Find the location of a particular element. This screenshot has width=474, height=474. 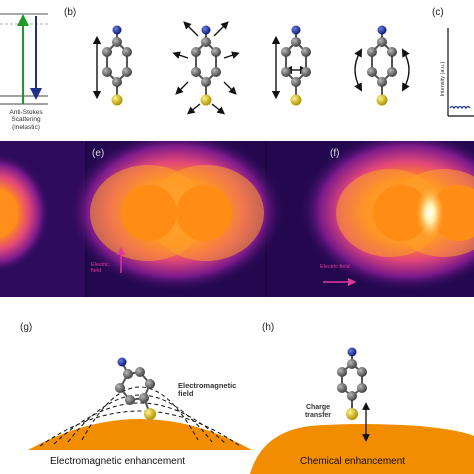

electric-field-label-f: Electric field is located at coordinates (335, 267).